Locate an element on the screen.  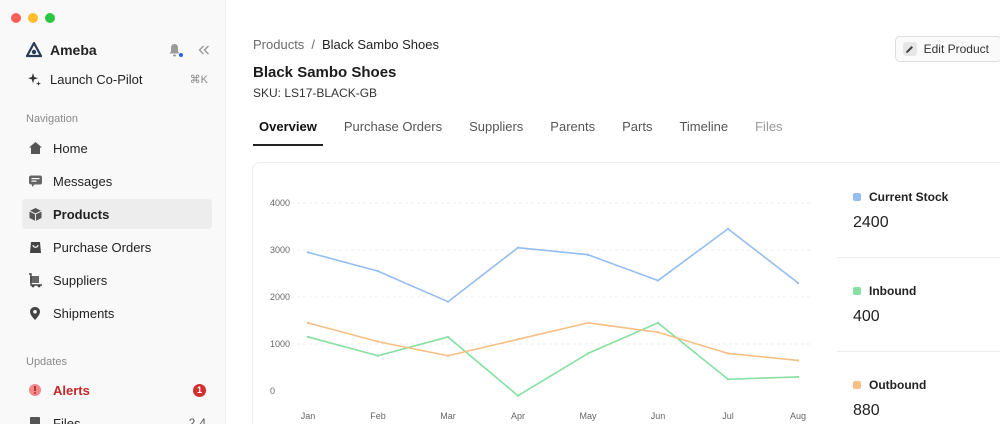
sidebar-item-label: Home is located at coordinates (70, 148).